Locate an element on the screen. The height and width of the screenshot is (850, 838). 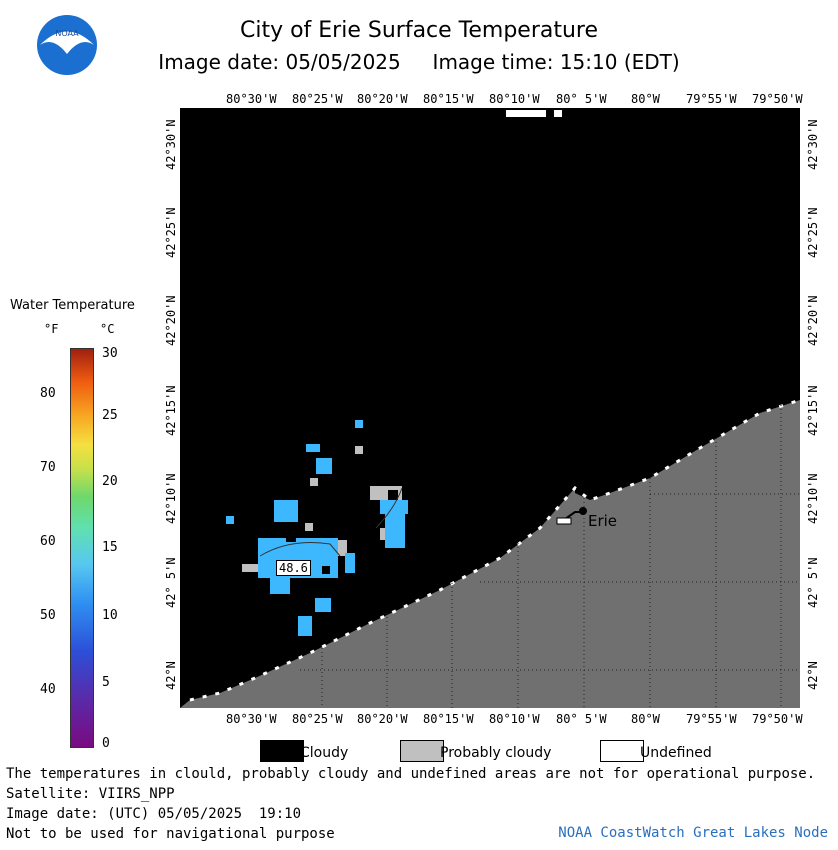
c-tick: 25 is located at coordinates (110, 415).